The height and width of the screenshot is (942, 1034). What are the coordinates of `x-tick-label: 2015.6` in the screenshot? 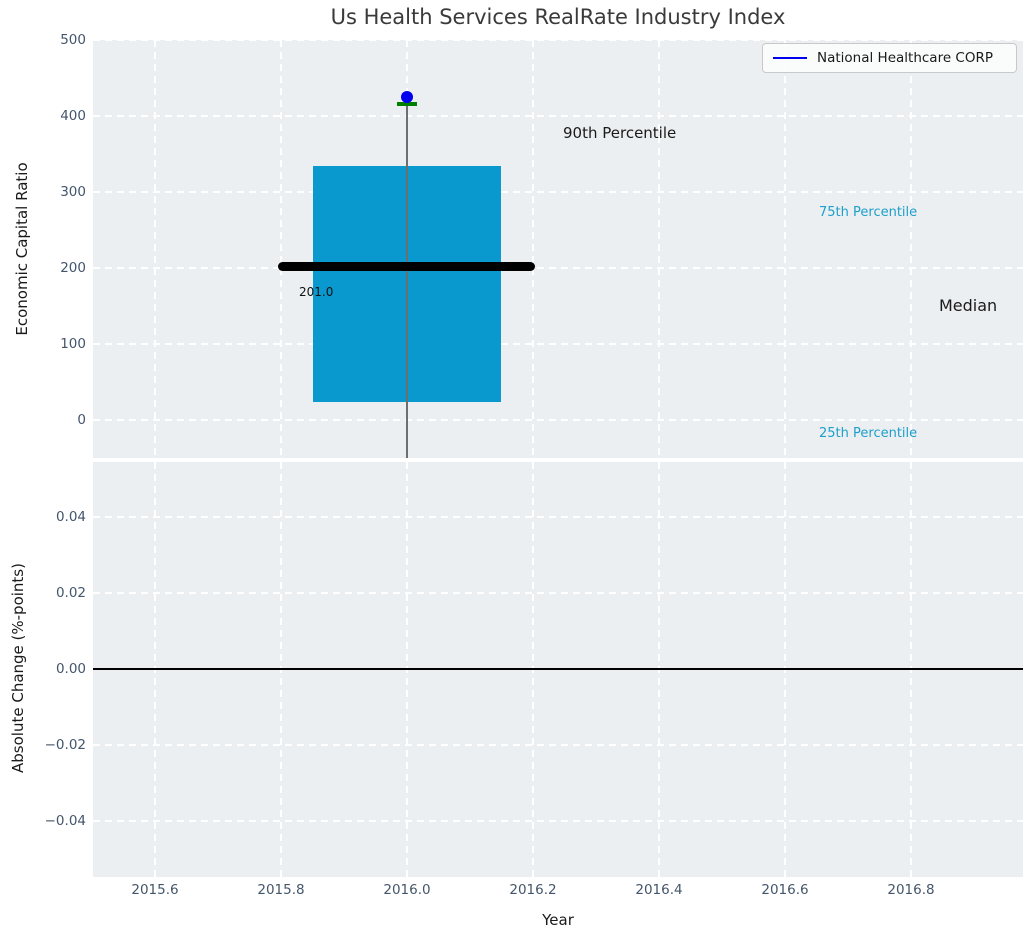 It's located at (155, 890).